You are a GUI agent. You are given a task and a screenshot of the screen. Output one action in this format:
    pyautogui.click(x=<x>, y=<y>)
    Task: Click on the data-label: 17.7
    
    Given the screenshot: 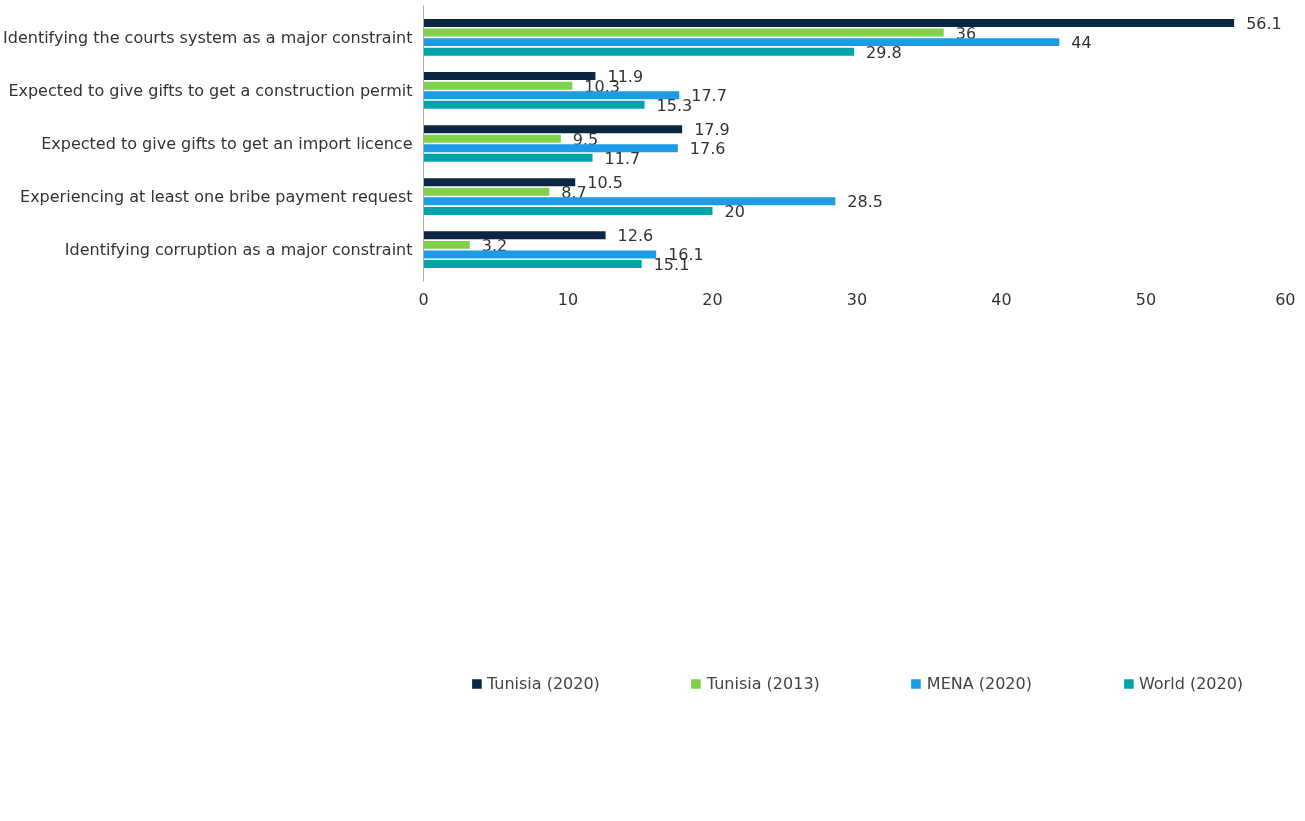 What is the action you would take?
    pyautogui.click(x=709, y=96)
    